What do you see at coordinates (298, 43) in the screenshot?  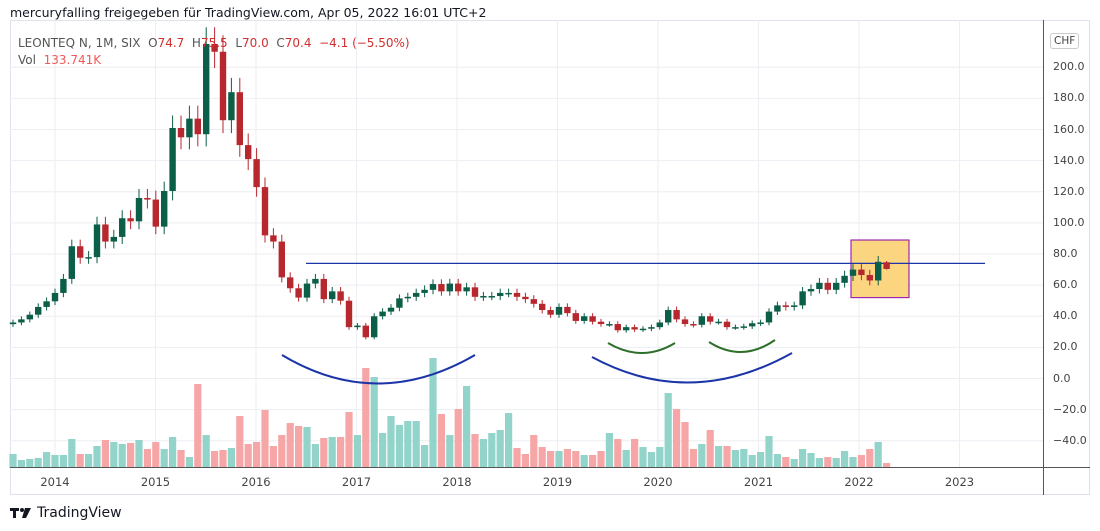 I see `close-value: 70.4` at bounding box center [298, 43].